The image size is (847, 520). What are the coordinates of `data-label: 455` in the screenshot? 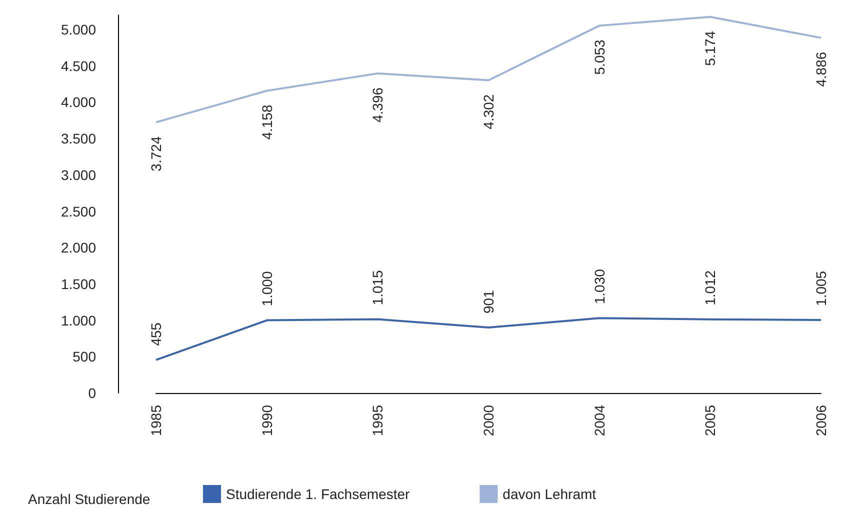 It's located at (156, 334).